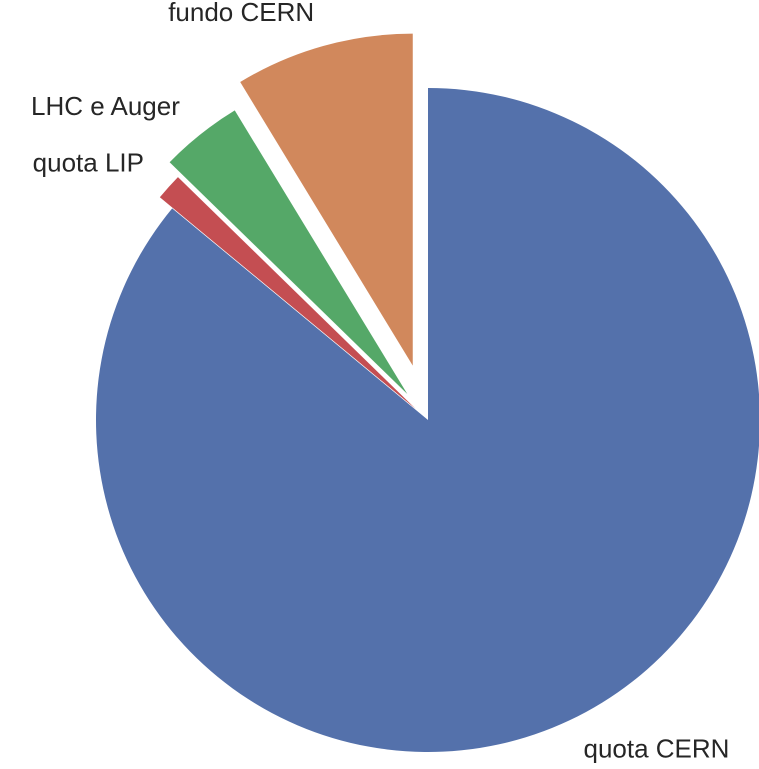 The height and width of the screenshot is (769, 759). Describe the element at coordinates (241, 13) in the screenshot. I see `slice-label: fundo CERN` at that location.